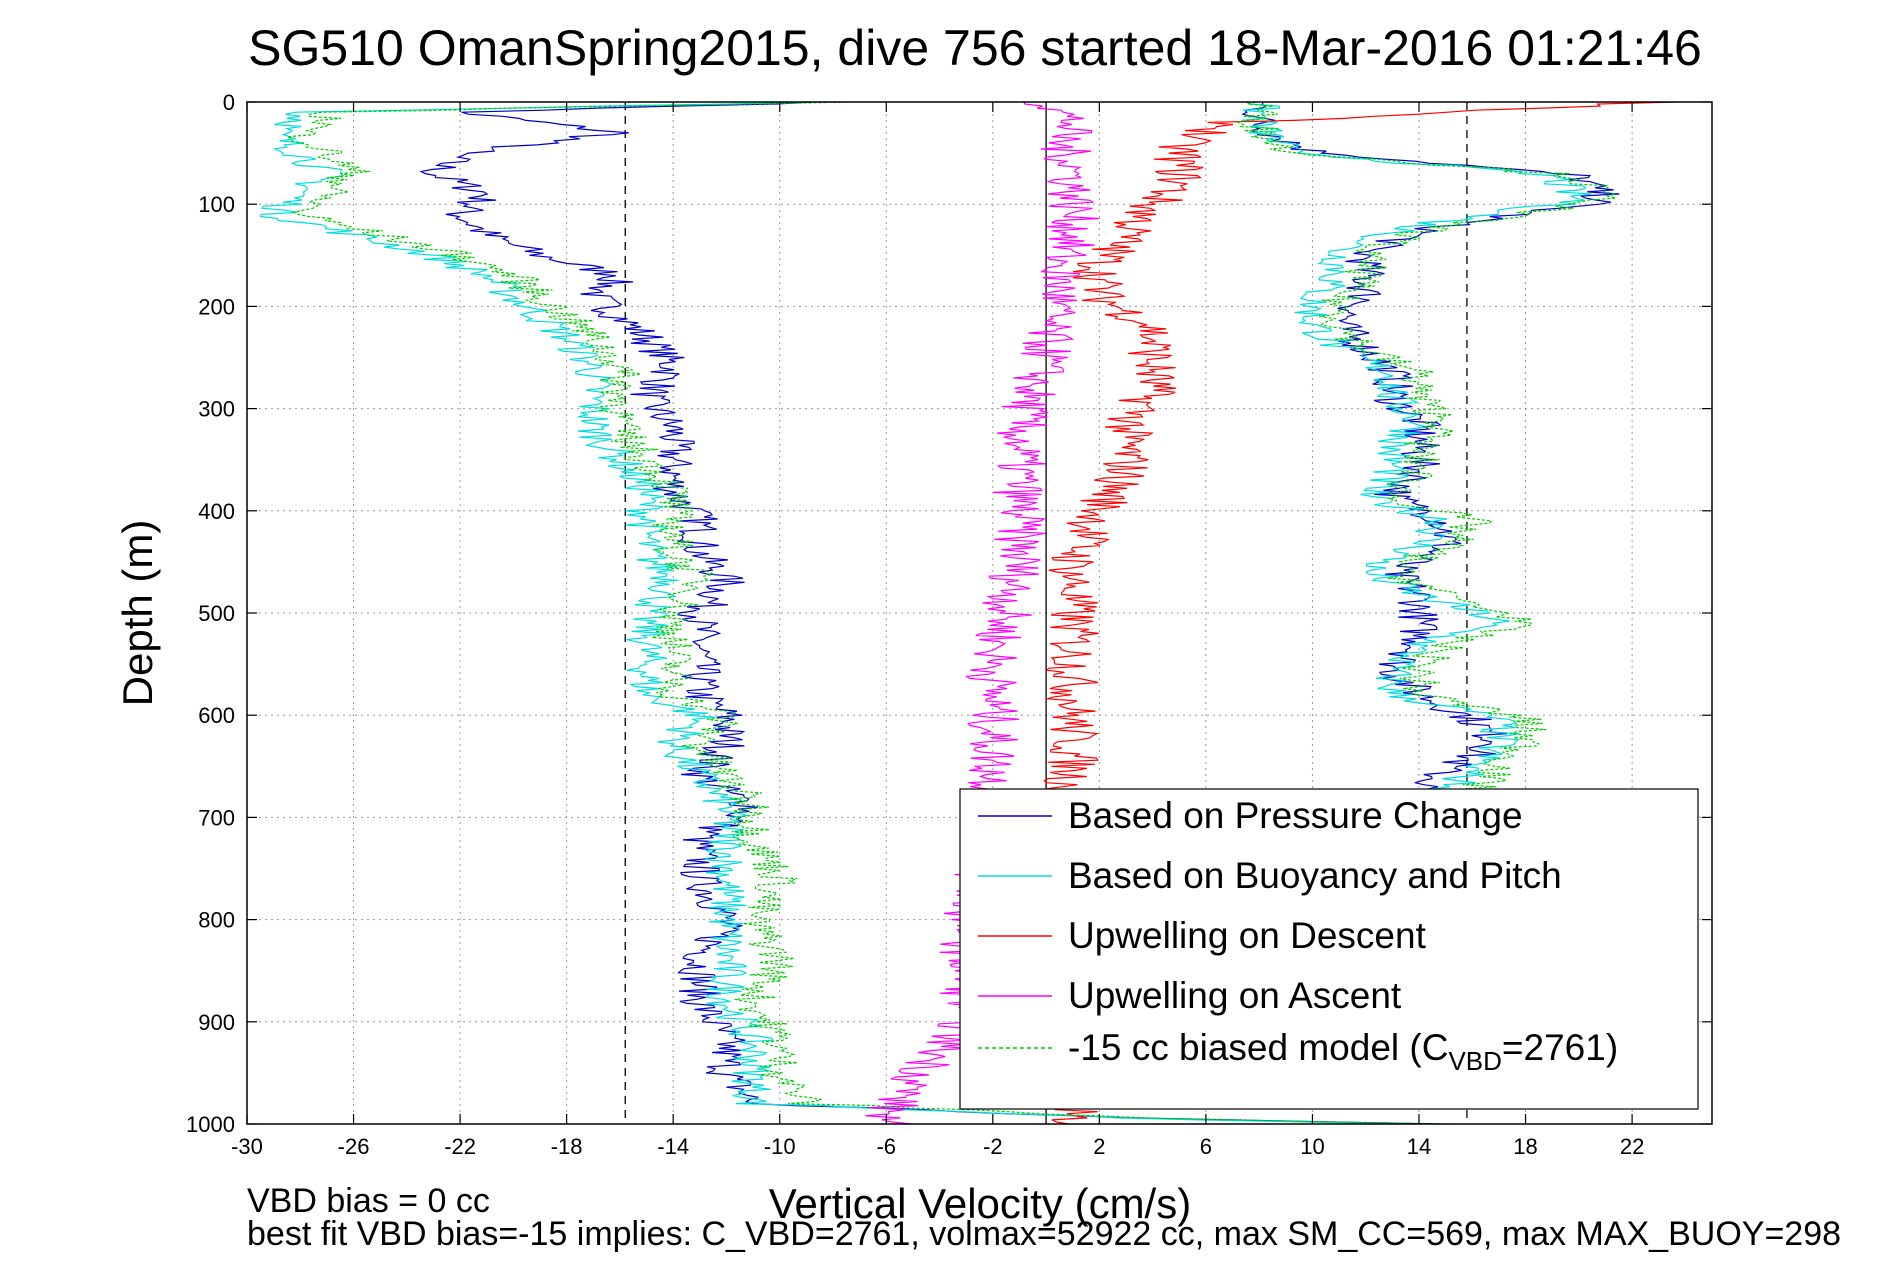 This screenshot has width=1891, height=1262. What do you see at coordinates (247, 1146) in the screenshot?
I see `x-tick-label: -30` at bounding box center [247, 1146].